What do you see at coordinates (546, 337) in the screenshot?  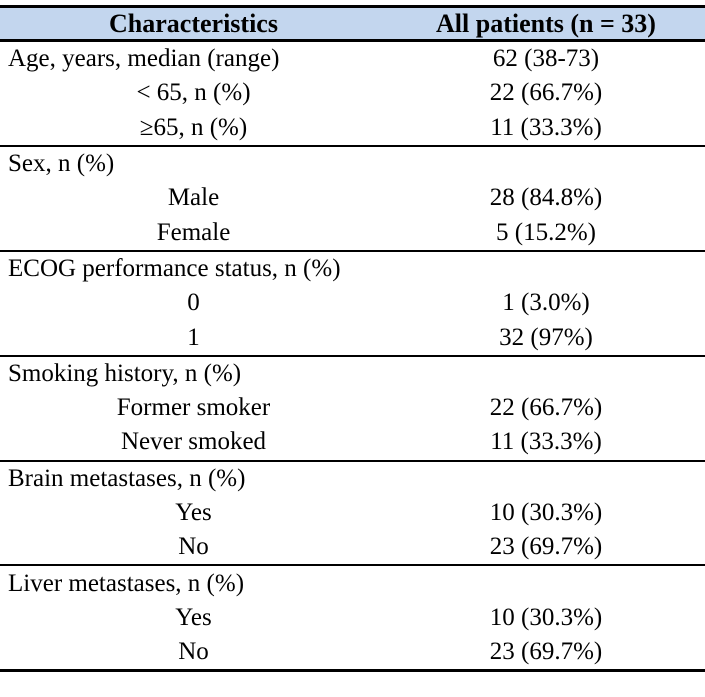 I see `row-value: 32 (97%)` at bounding box center [546, 337].